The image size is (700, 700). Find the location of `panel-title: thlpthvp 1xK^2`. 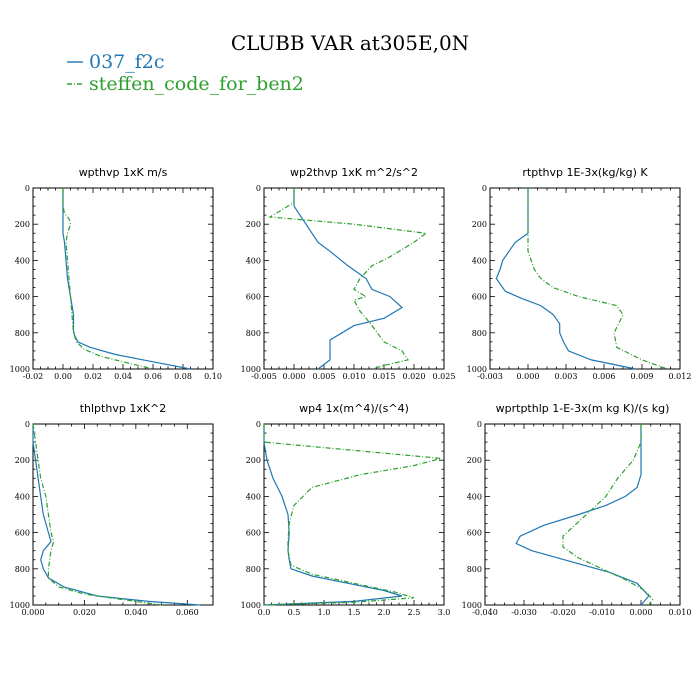

panel-title: thlpthvp 1xK^2 is located at coordinates (123, 408).